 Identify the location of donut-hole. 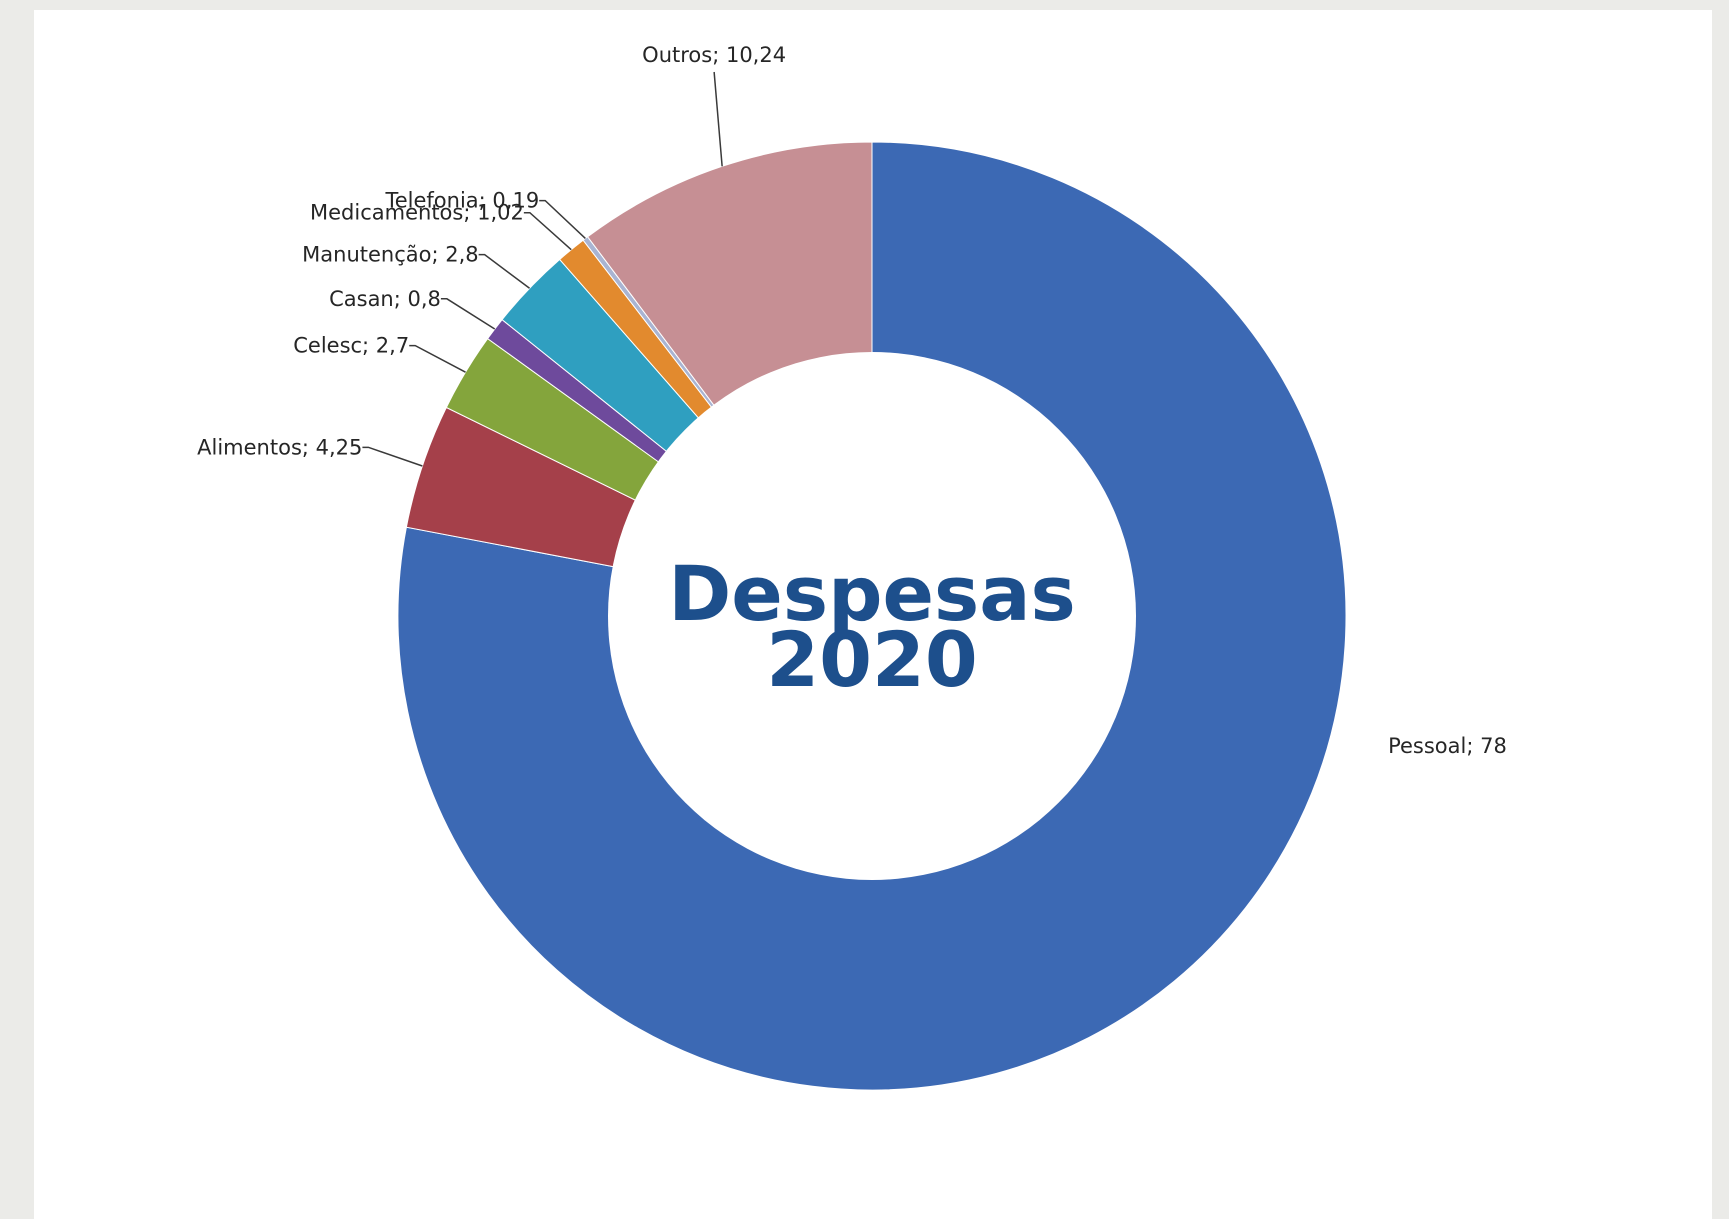
(872, 616).